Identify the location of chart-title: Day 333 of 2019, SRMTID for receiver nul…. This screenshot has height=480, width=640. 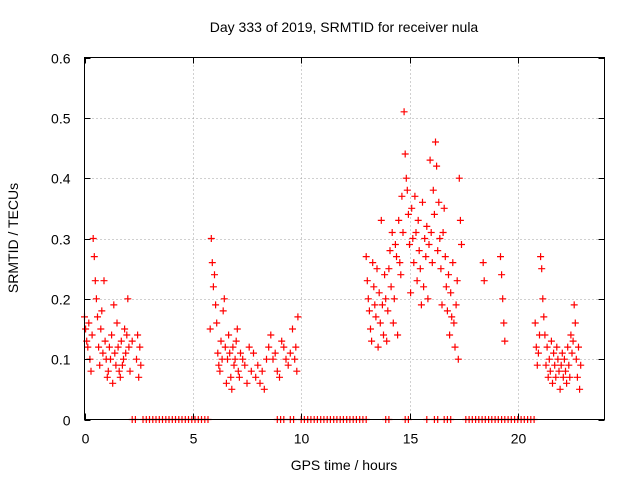
(344, 27).